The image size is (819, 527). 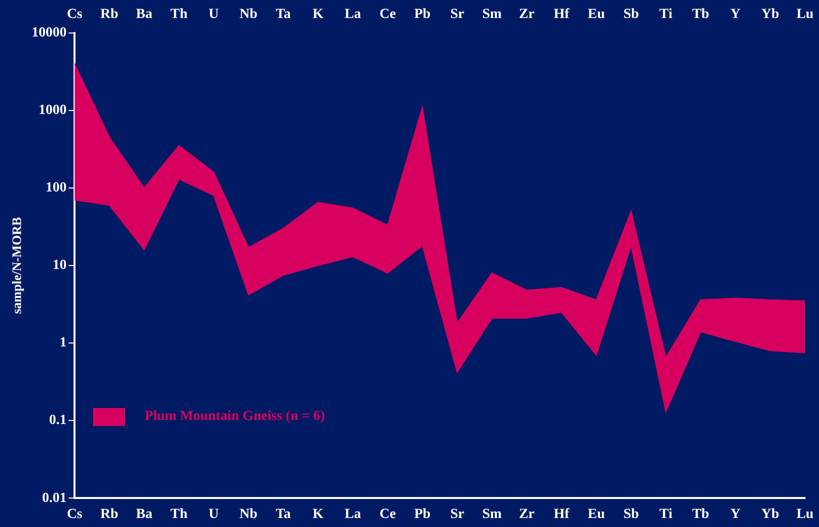 What do you see at coordinates (283, 14) in the screenshot?
I see `category-label: Ta` at bounding box center [283, 14].